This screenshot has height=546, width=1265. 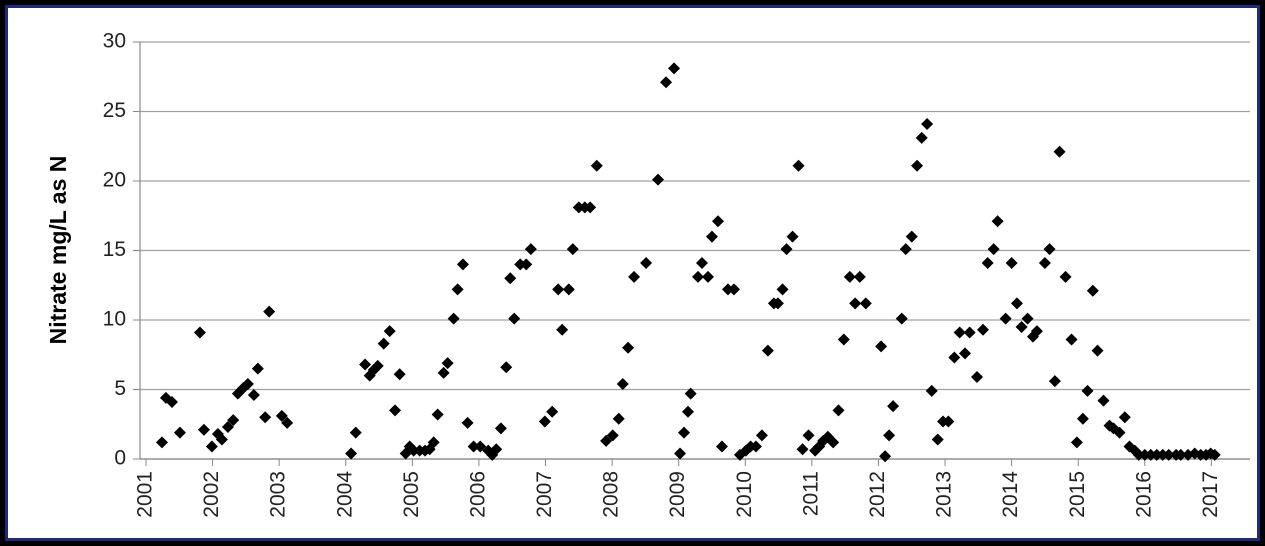 I want to click on x-tick-label: 2015, so click(x=1077, y=494).